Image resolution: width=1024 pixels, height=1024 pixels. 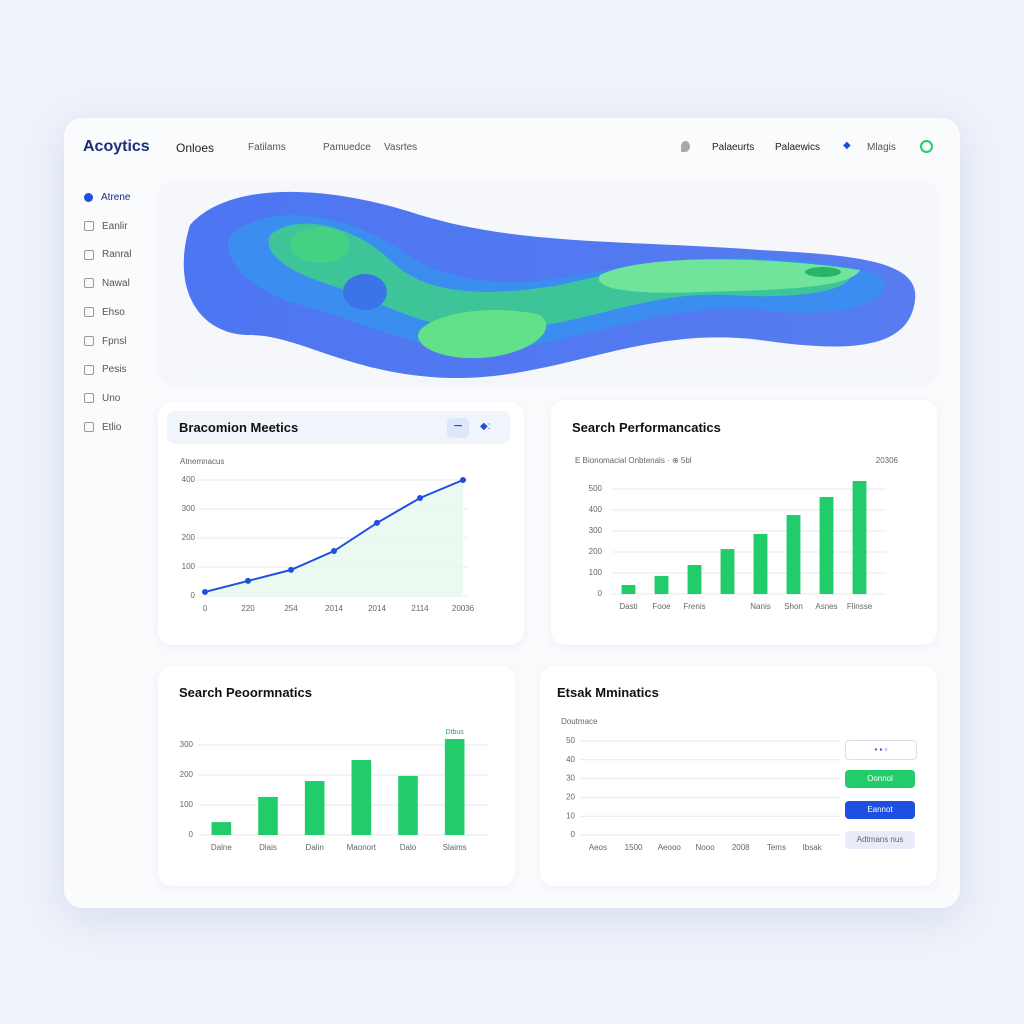 I want to click on x-tick-label: Aeos, so click(x=598, y=847).